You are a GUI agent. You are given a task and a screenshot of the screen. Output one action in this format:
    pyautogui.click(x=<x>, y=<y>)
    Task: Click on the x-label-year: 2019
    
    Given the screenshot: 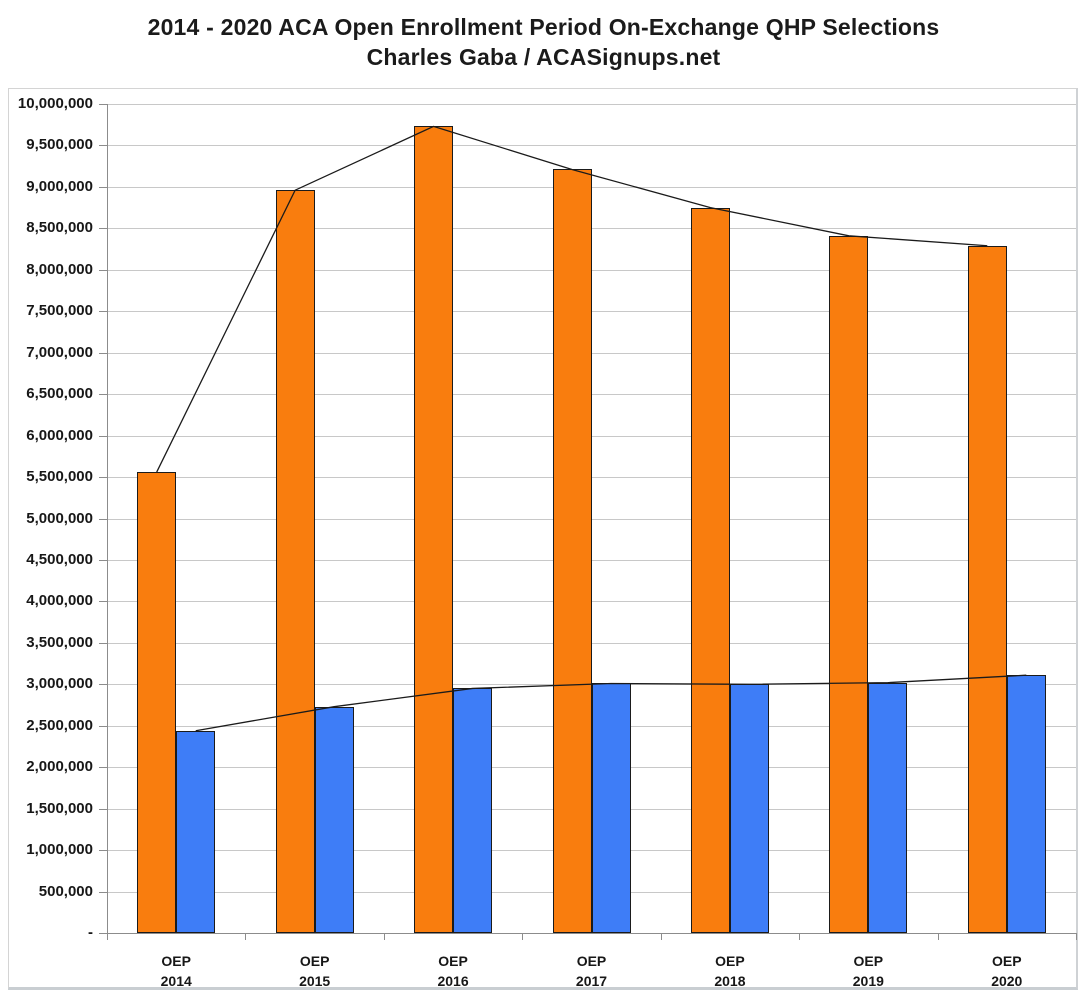 What is the action you would take?
    pyautogui.click(x=868, y=981)
    